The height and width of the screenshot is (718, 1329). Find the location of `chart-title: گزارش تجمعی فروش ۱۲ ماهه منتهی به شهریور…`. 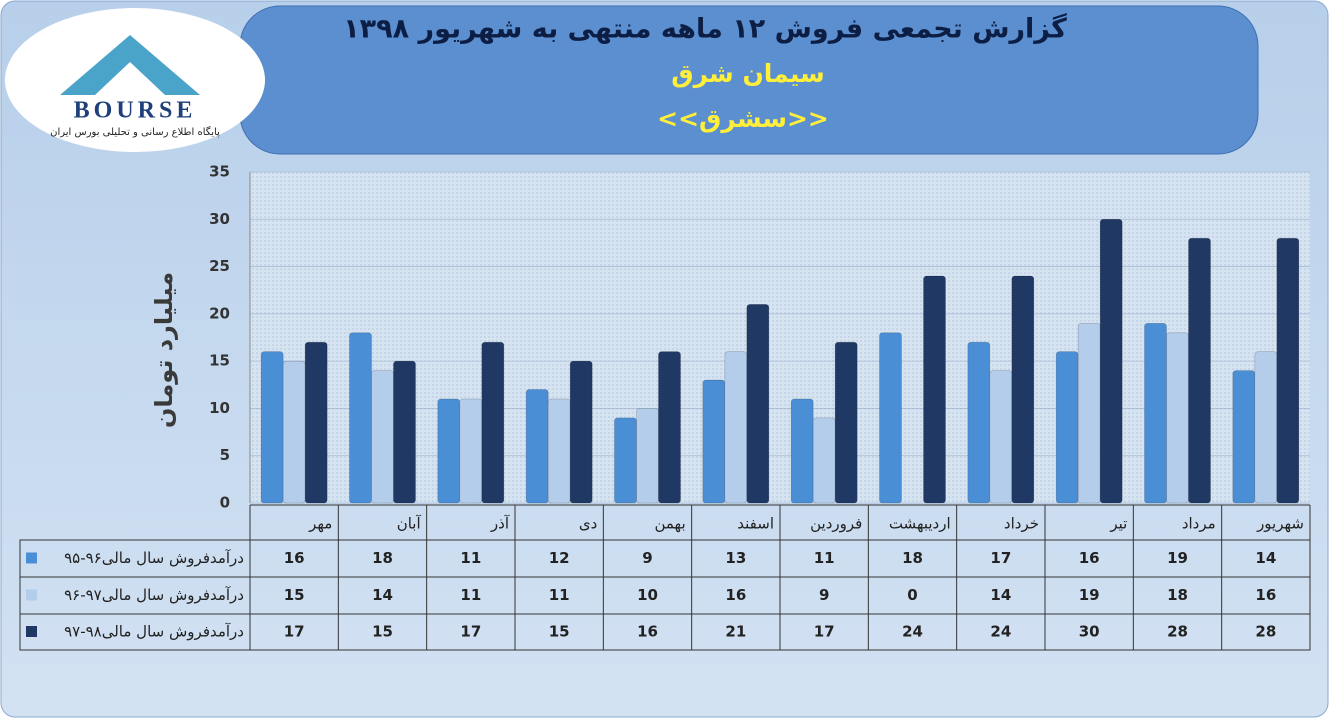

chart-title: گزارش تجمعی فروش ۱۲ ماهه منتهی به شهریور… is located at coordinates (705, 29).